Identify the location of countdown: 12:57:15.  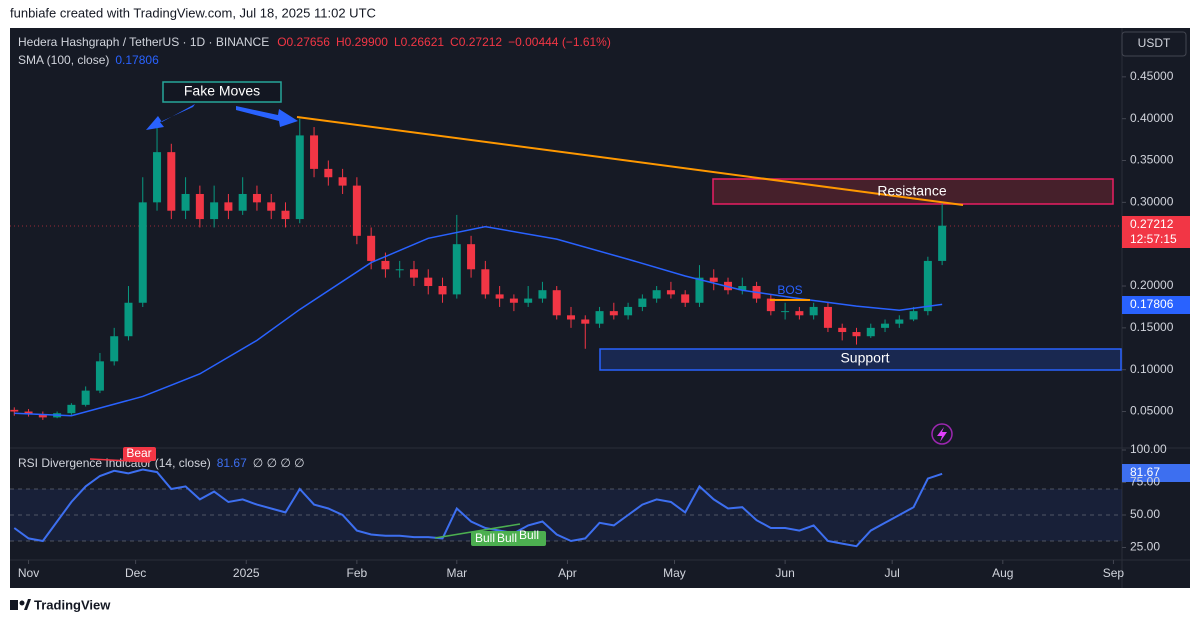
(1153, 239).